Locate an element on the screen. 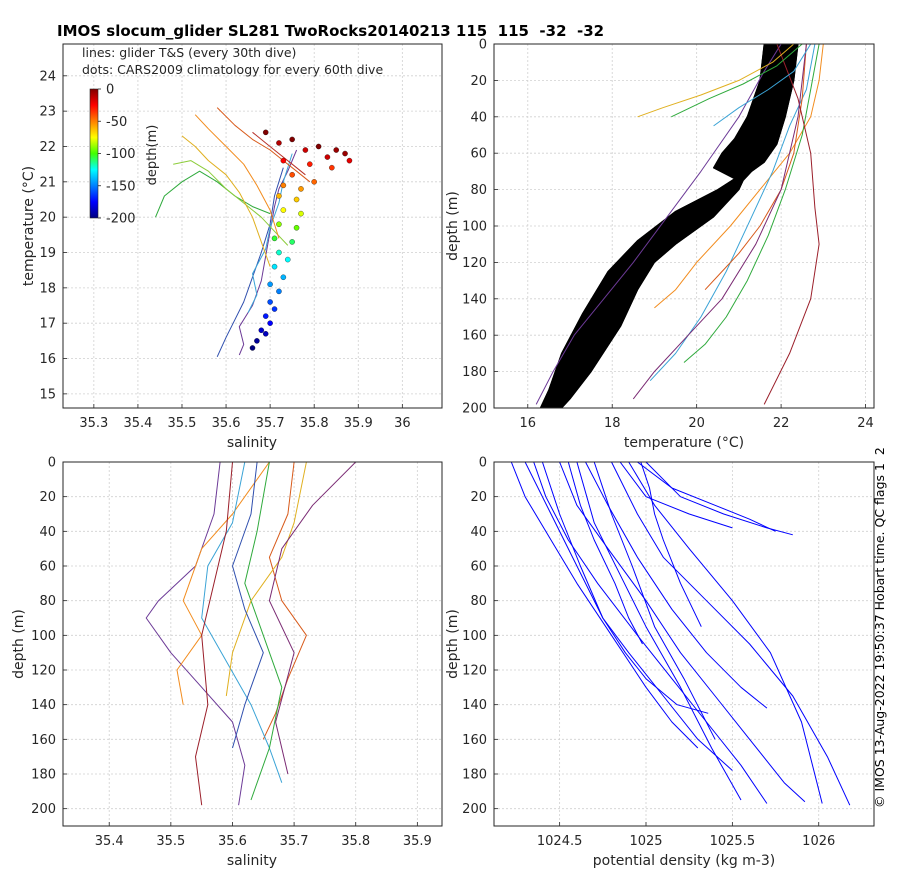 This screenshot has height=880, width=900. sal-profile-lines is located at coordinates (251, 634).